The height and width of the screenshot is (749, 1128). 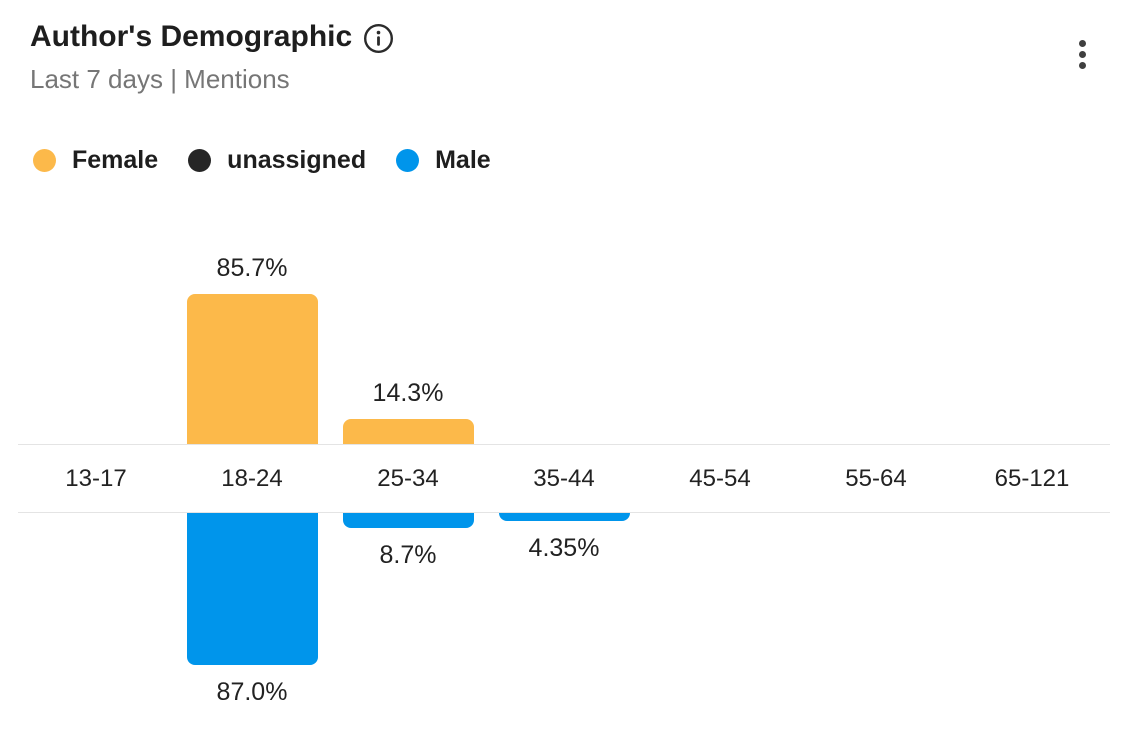 What do you see at coordinates (191, 36) in the screenshot?
I see `page-title: Author's Demographic` at bounding box center [191, 36].